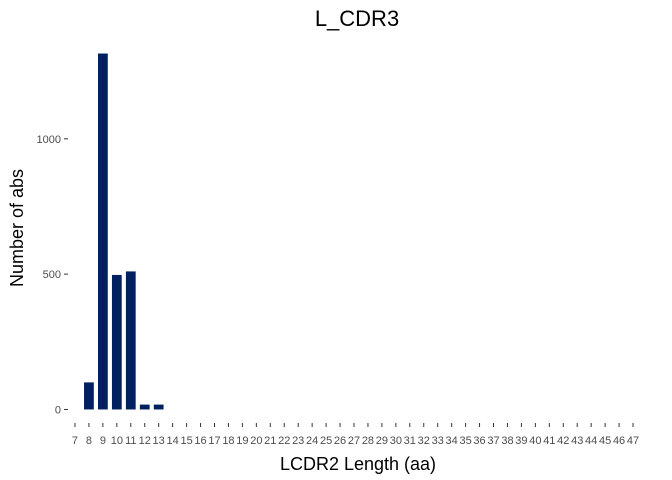 The height and width of the screenshot is (480, 672). What do you see at coordinates (173, 441) in the screenshot?
I see `x-tick-label: 14` at bounding box center [173, 441].